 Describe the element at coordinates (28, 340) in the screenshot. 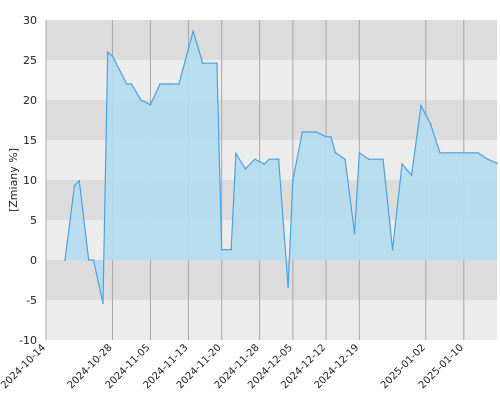

I see `y-tick-label: -10` at that location.